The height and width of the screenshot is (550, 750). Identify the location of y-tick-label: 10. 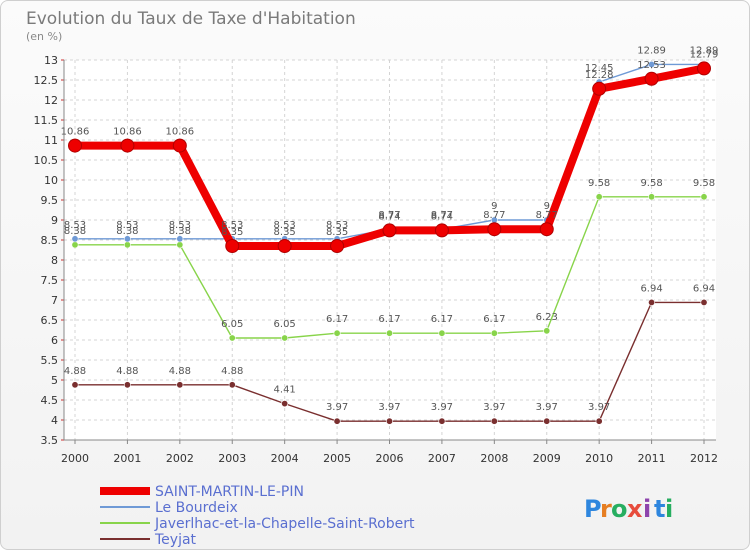
(51, 180).